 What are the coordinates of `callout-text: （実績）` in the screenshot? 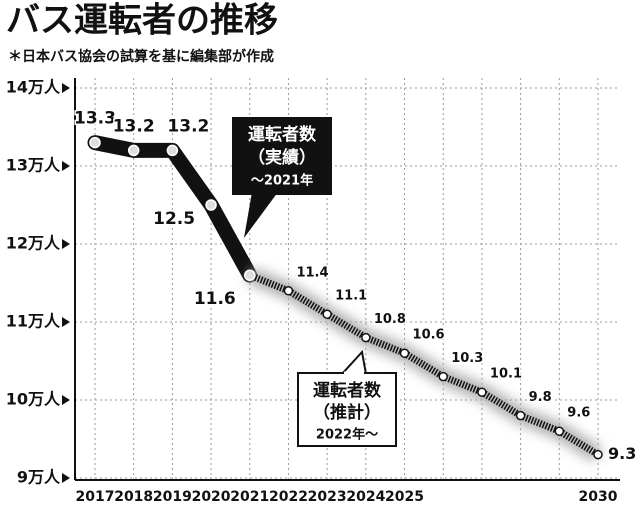 It's located at (282, 157).